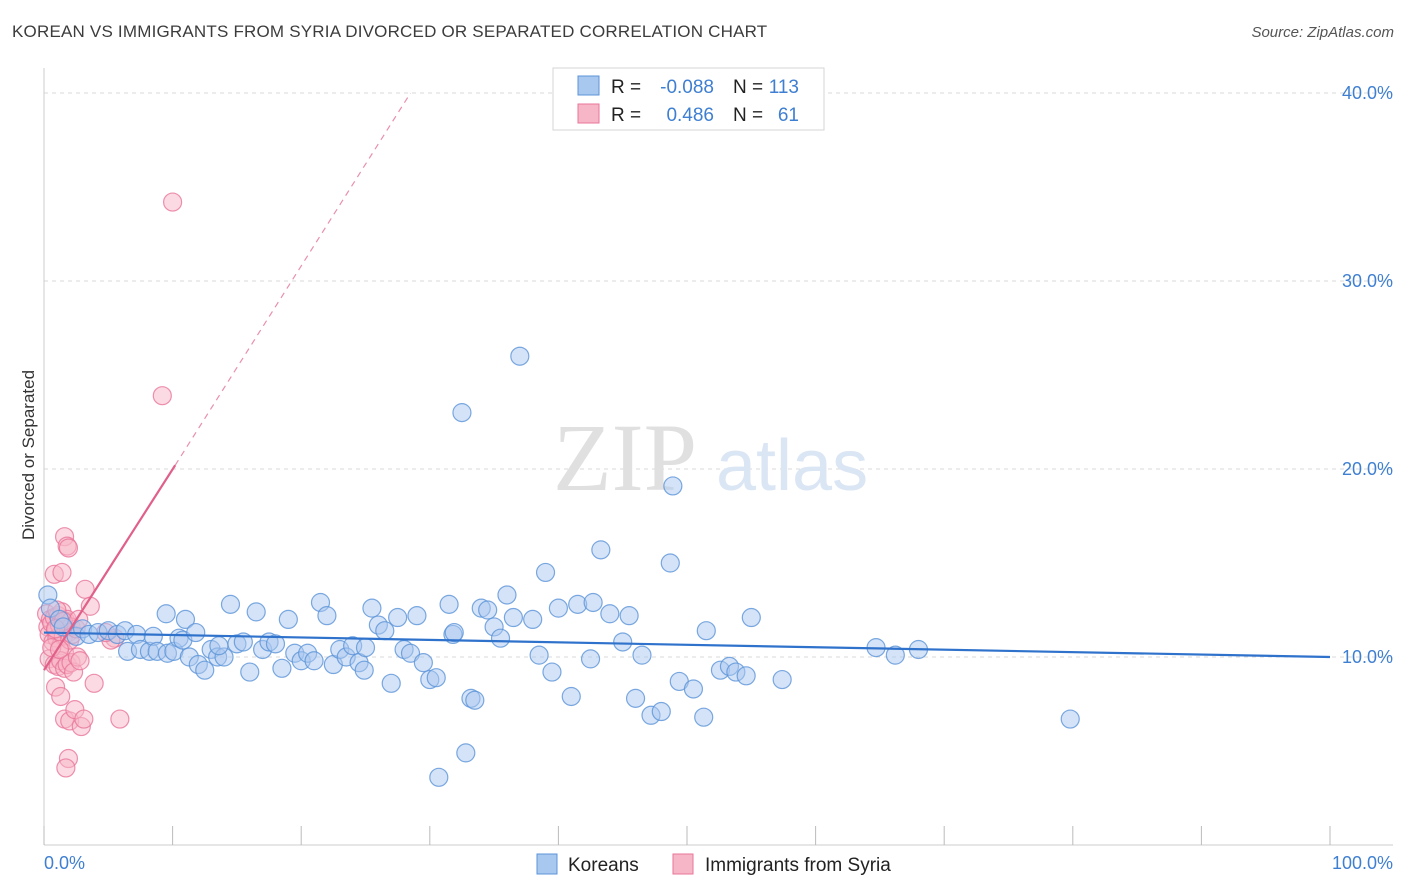  I want to click on syria-r-label: R =, so click(626, 115).